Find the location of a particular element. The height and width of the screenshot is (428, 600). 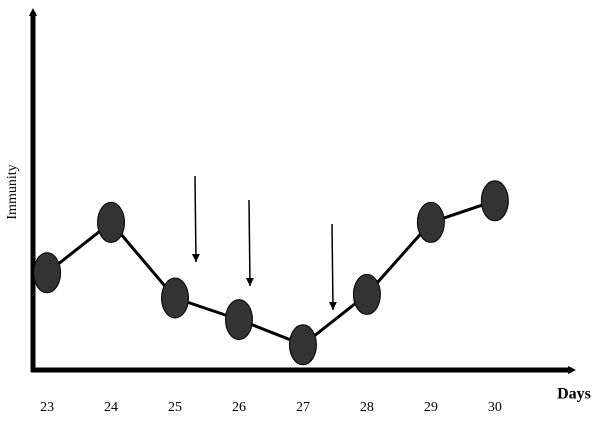

x-tick-label: 28 is located at coordinates (367, 407).